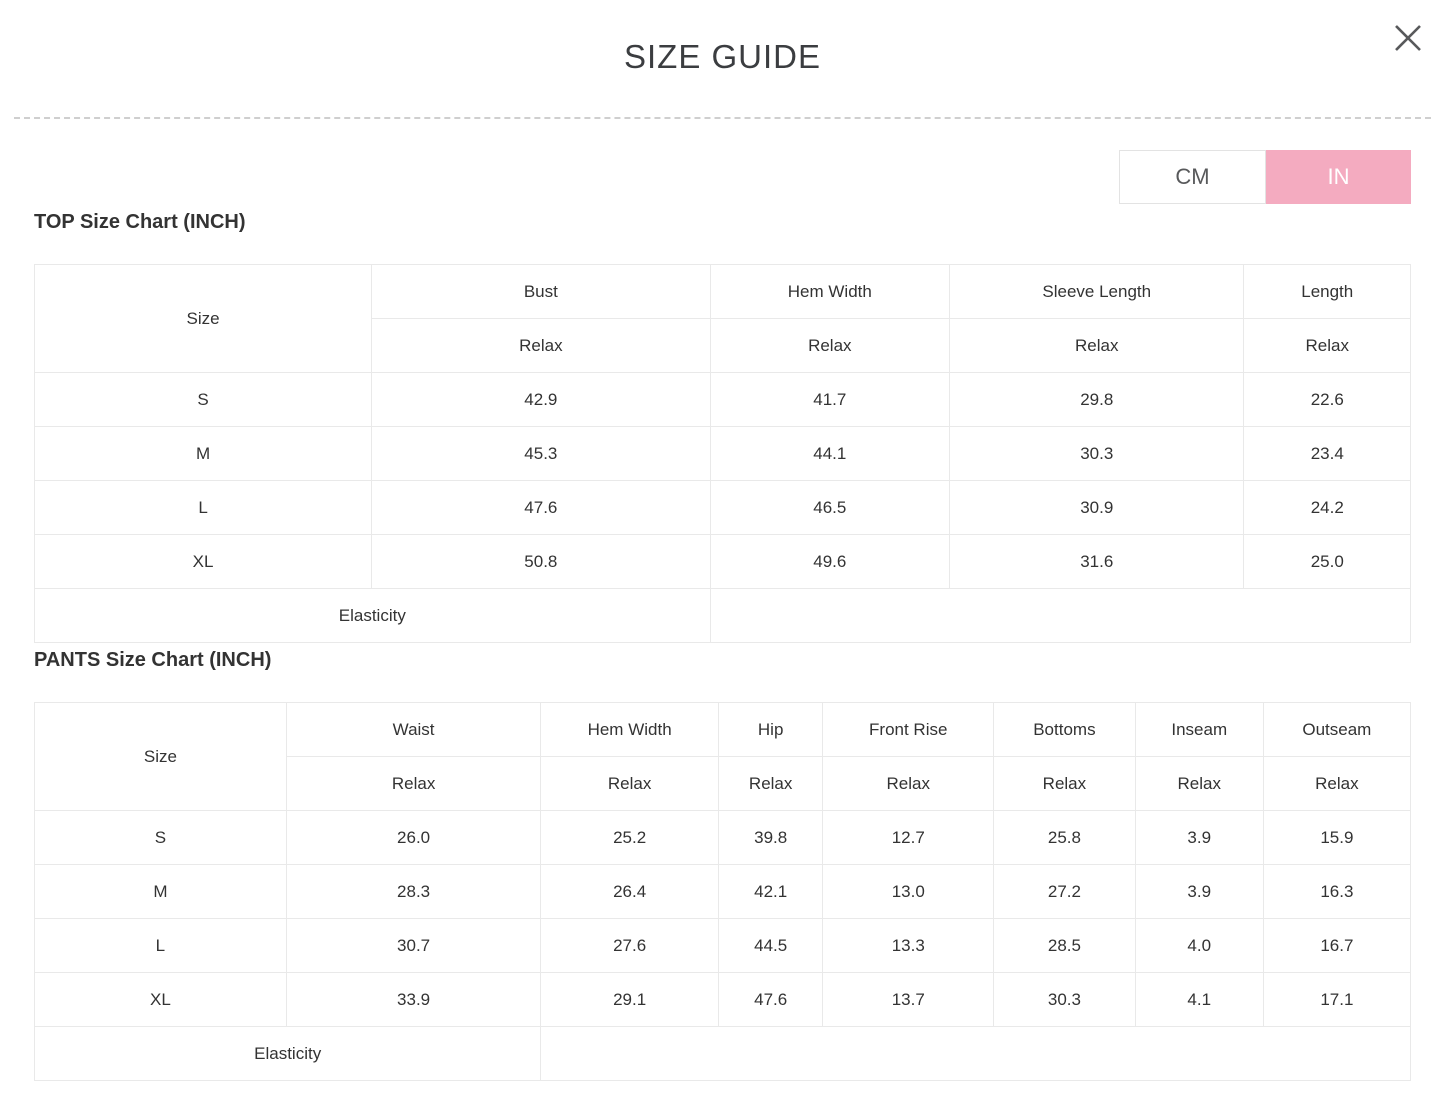 This screenshot has height=1097, width=1445. I want to click on top-table-header-row: Size Bust Hem Width Sleeve Length Length, so click(722, 318).